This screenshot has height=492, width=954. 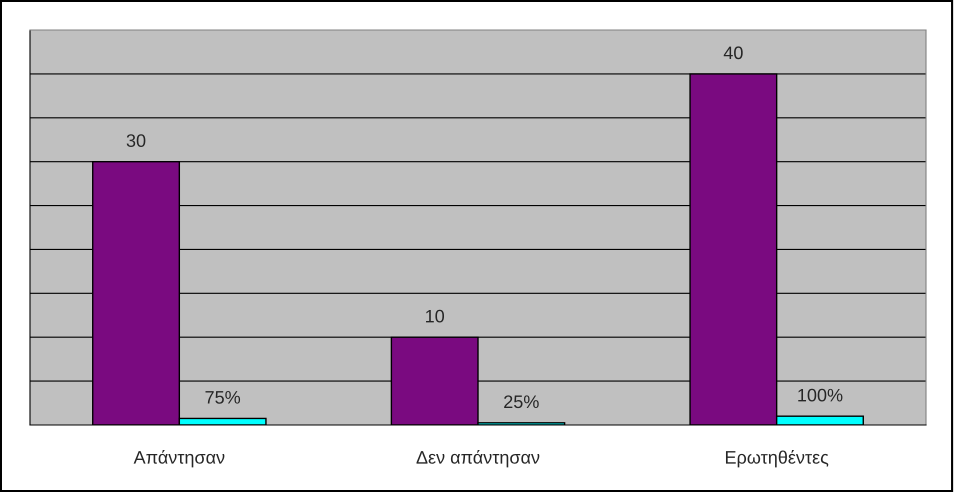 What do you see at coordinates (435, 316) in the screenshot?
I see `data-label: 10` at bounding box center [435, 316].